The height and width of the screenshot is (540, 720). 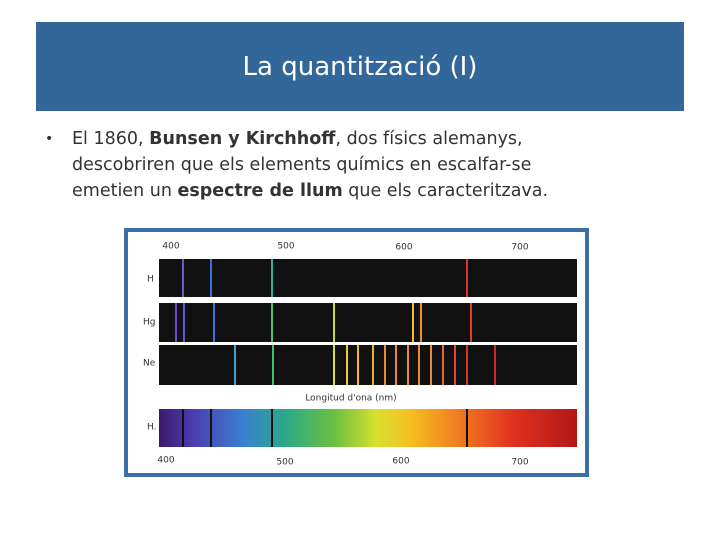 What do you see at coordinates (285, 247) in the screenshot?
I see `top-tick-label: 500` at bounding box center [285, 247].